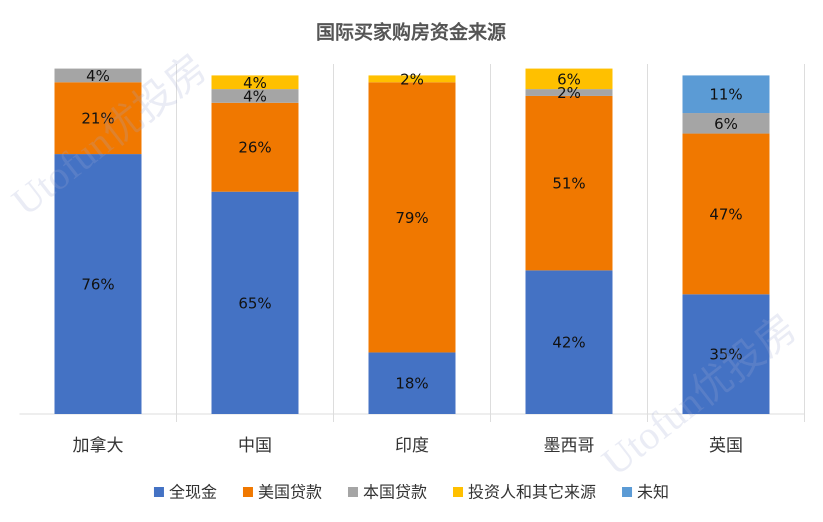 The height and width of the screenshot is (522, 823). I want to click on x-tick-label: 中国, so click(255, 446).